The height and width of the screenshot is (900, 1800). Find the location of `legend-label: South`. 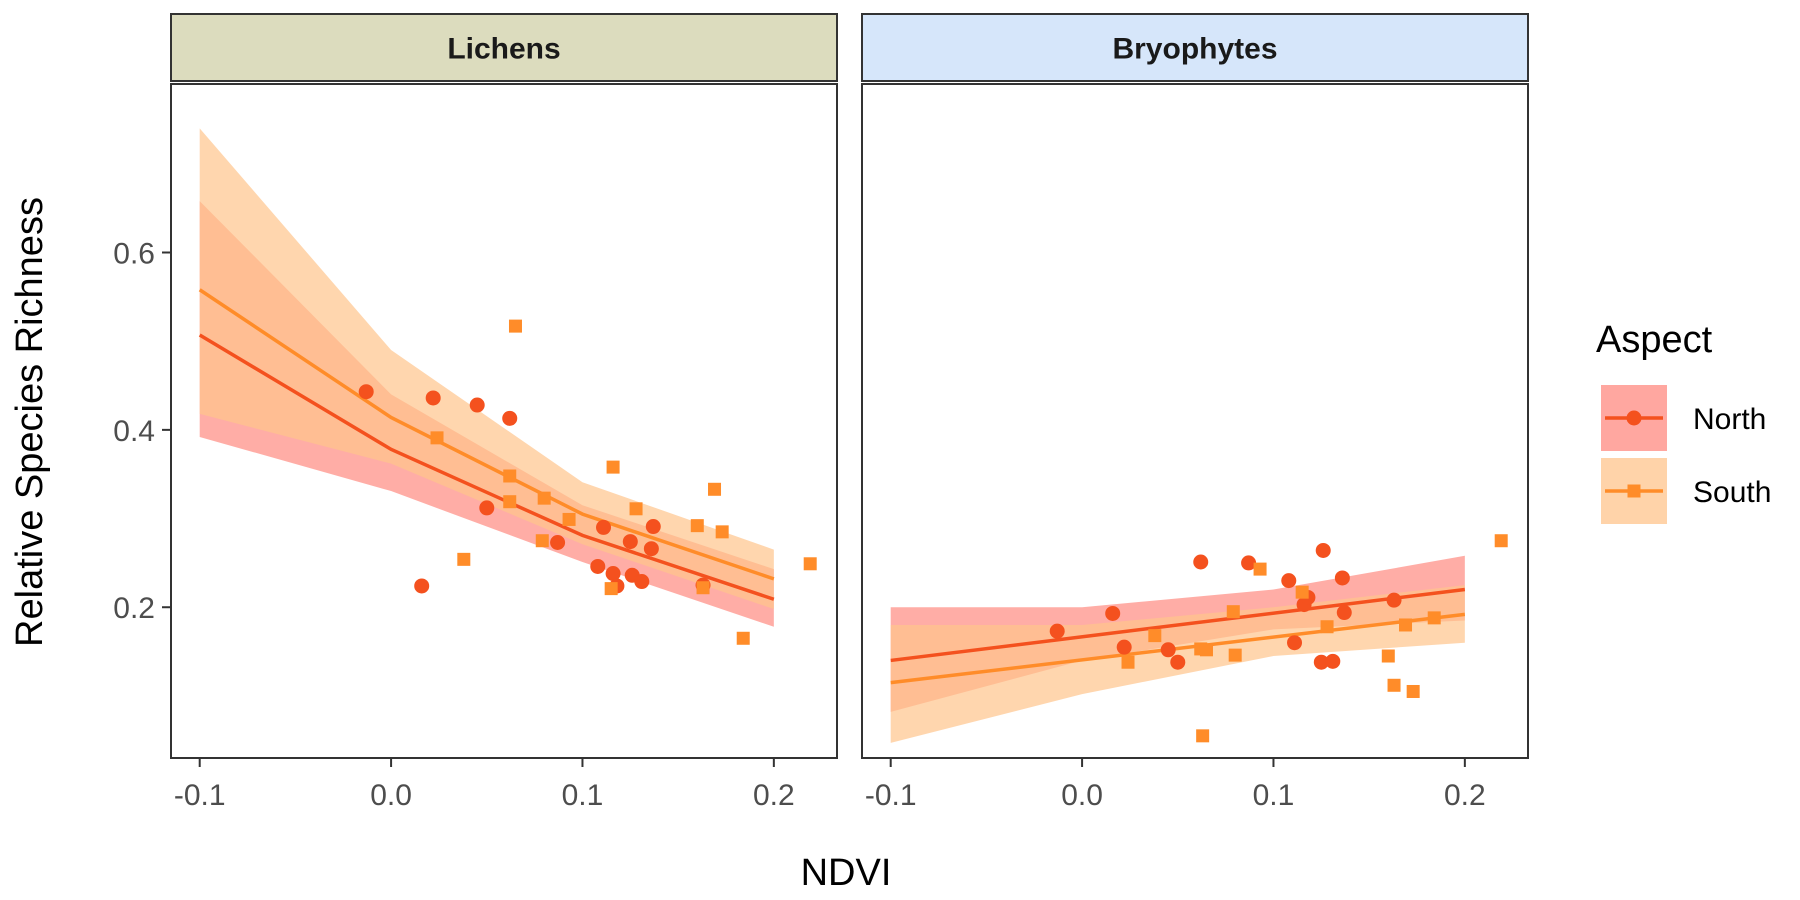

legend-label: South is located at coordinates (1732, 492).